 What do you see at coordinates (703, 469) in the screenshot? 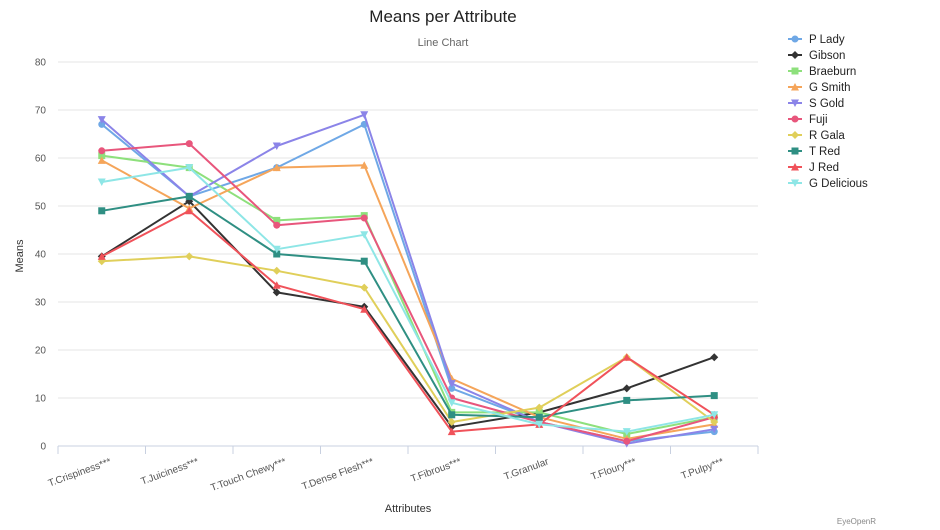
I see `x-tick-label: T.Pulpy***` at bounding box center [703, 469].